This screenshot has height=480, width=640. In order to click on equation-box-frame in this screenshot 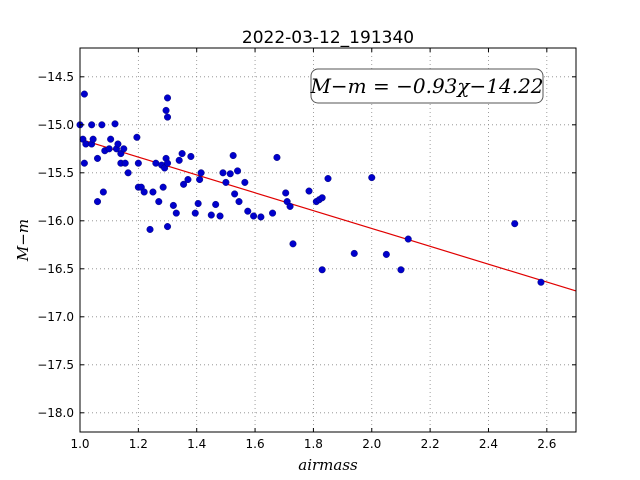, I will do `click(427, 86)`.